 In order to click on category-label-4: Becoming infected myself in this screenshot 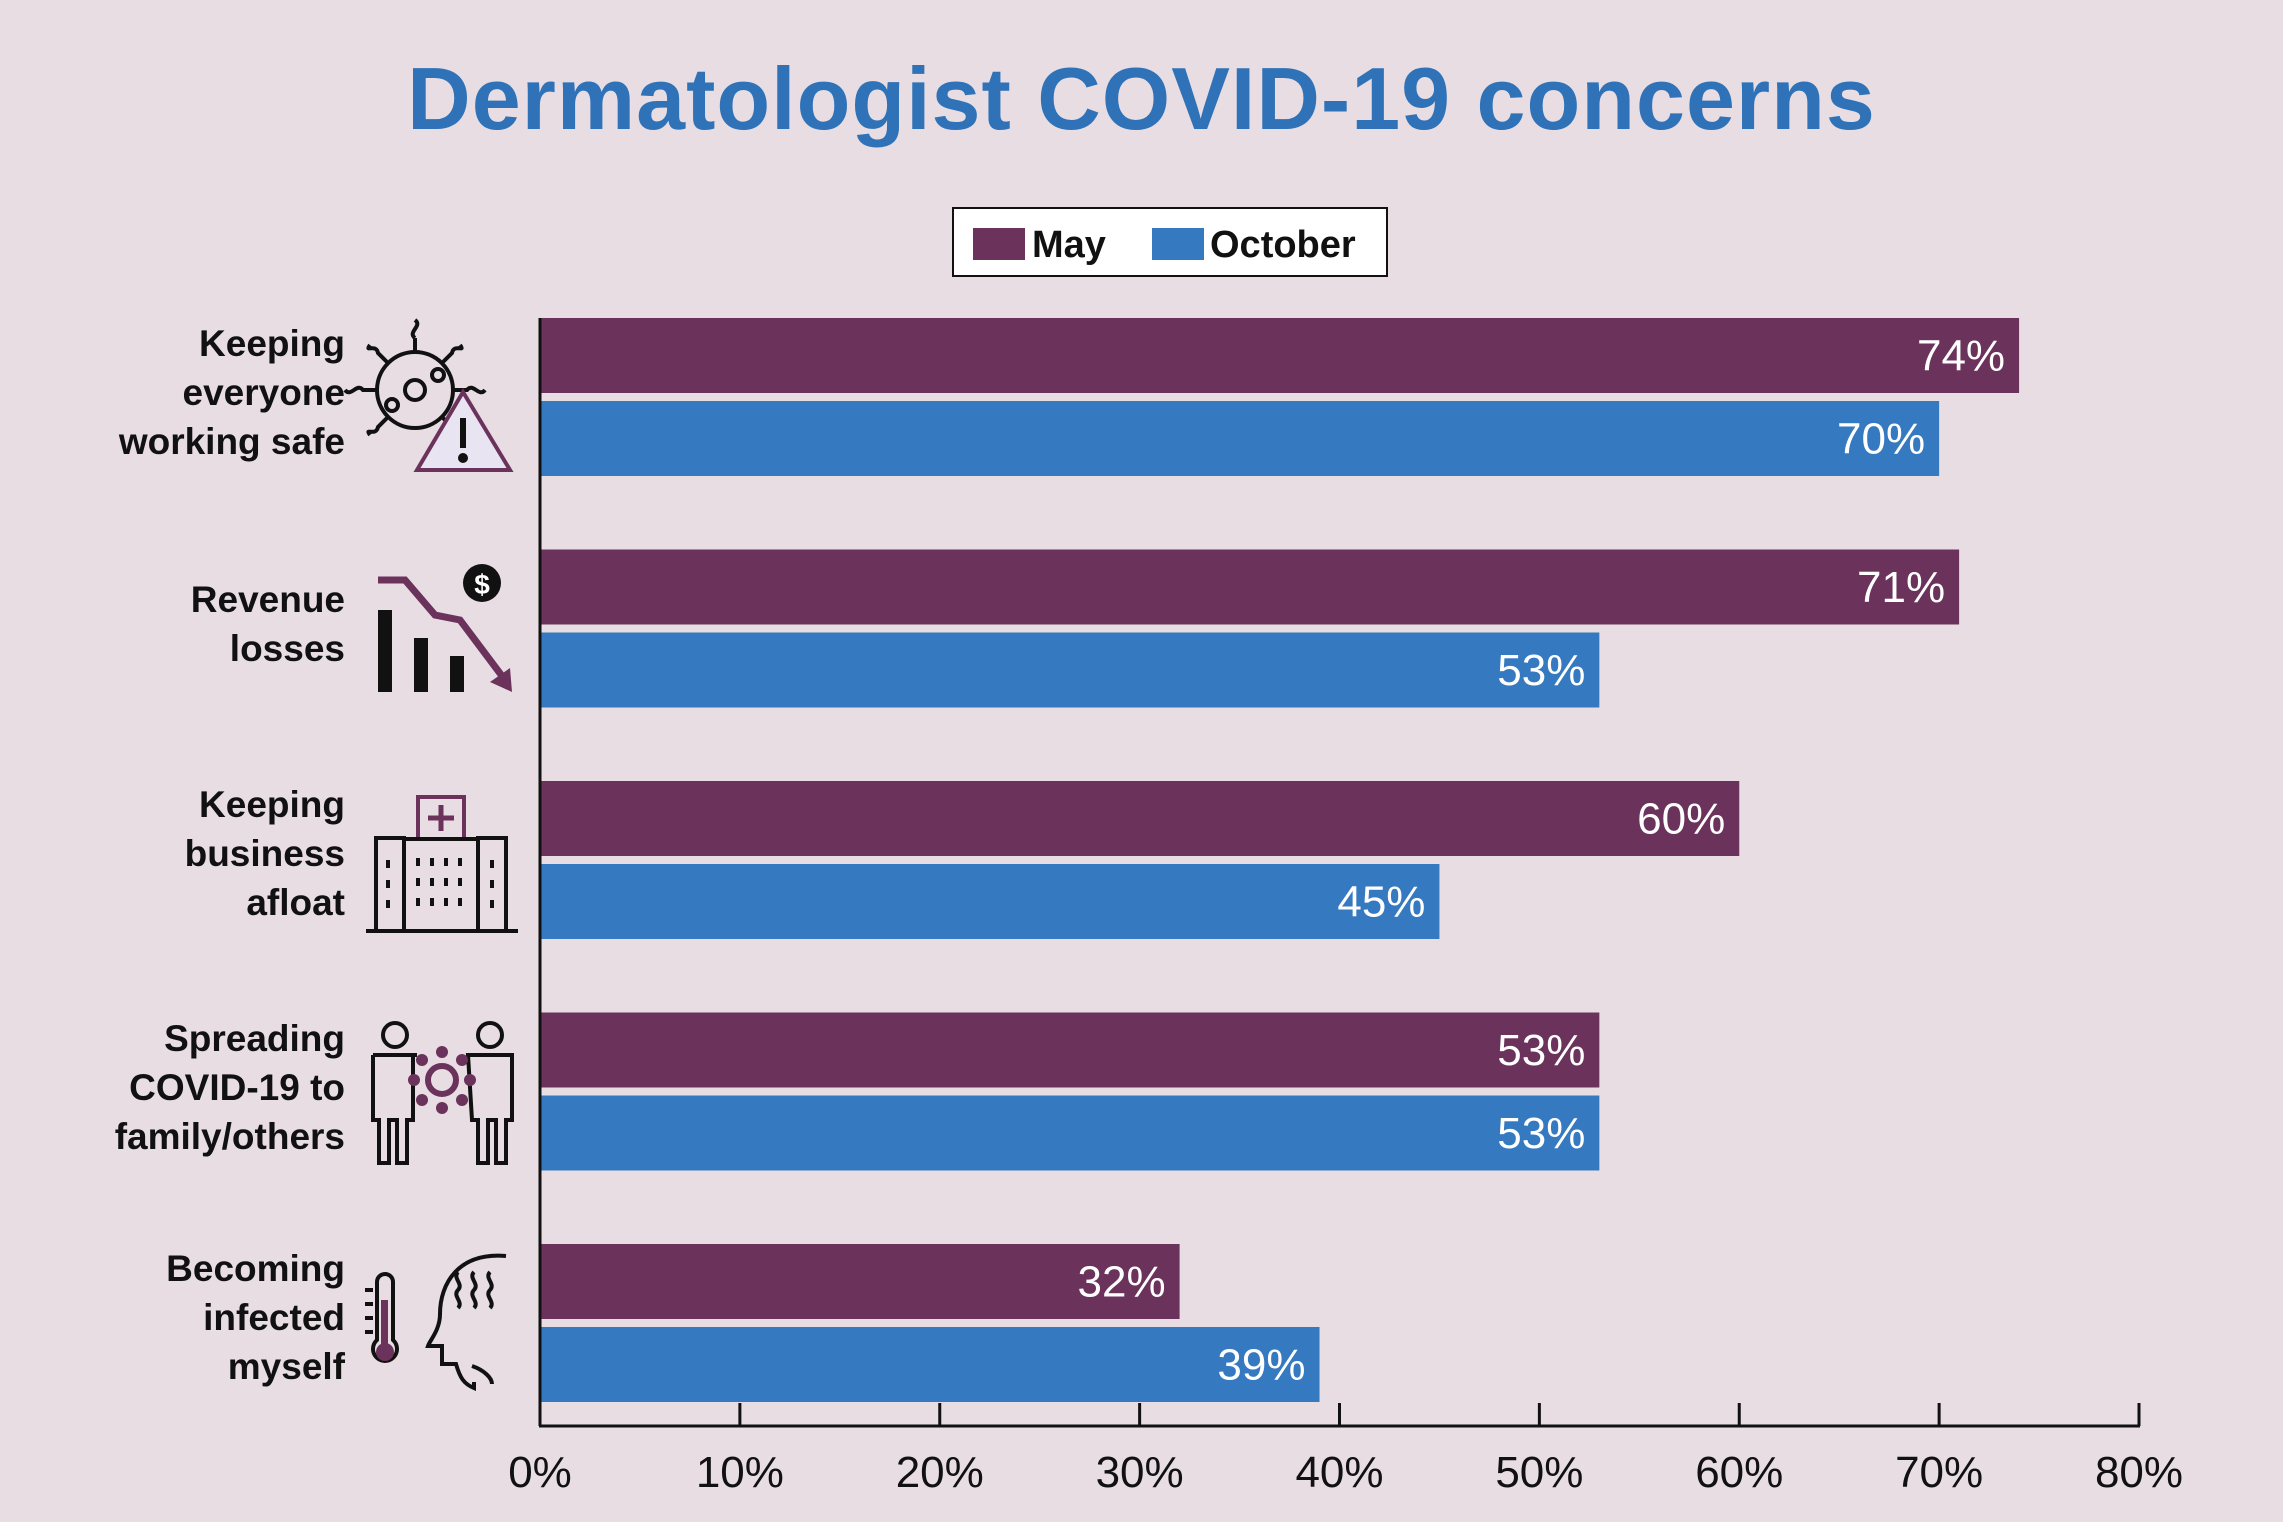, I will do `click(180, 1317)`.